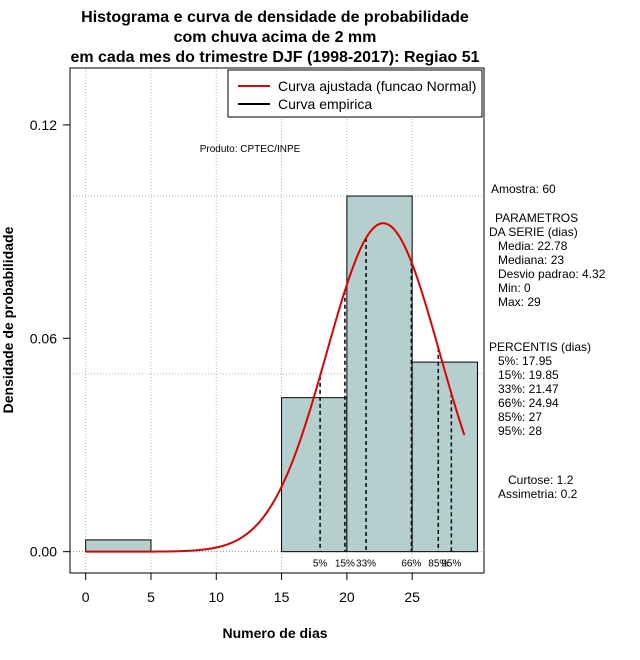 The width and height of the screenshot is (640, 660). Describe the element at coordinates (320, 564) in the screenshot. I see `percentile-label-0: 5%` at that location.